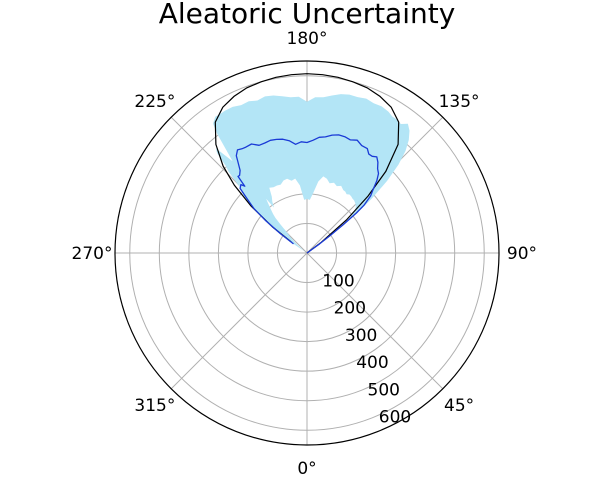  I want to click on uncertainty-band, so click(311, 173).